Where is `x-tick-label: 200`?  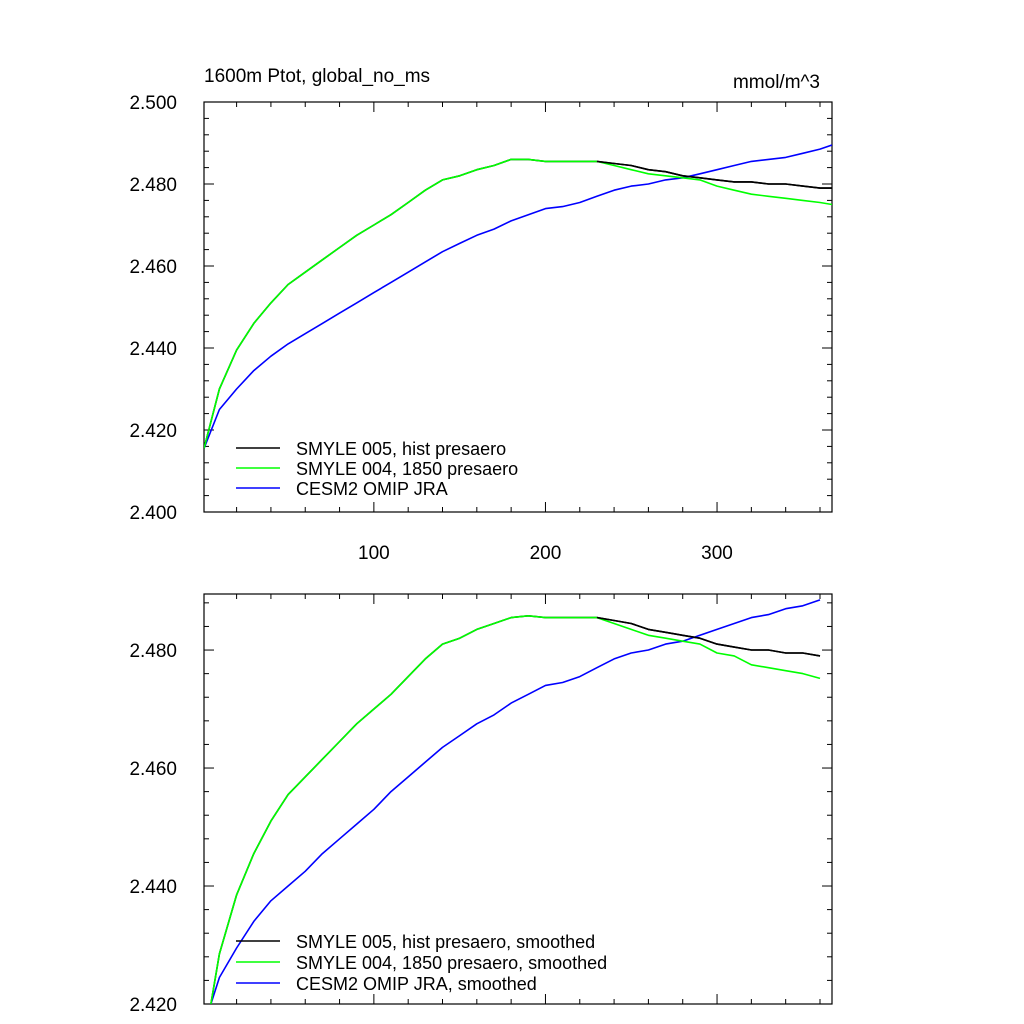 x-tick-label: 200 is located at coordinates (546, 553).